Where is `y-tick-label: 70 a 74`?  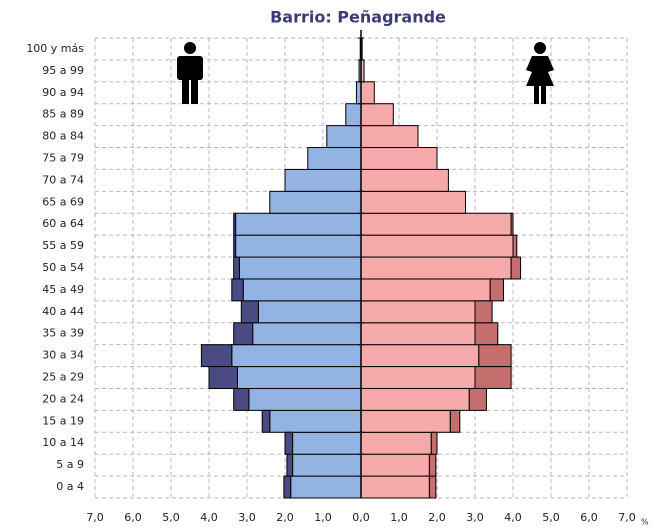 y-tick-label: 70 a 74 is located at coordinates (63, 179).